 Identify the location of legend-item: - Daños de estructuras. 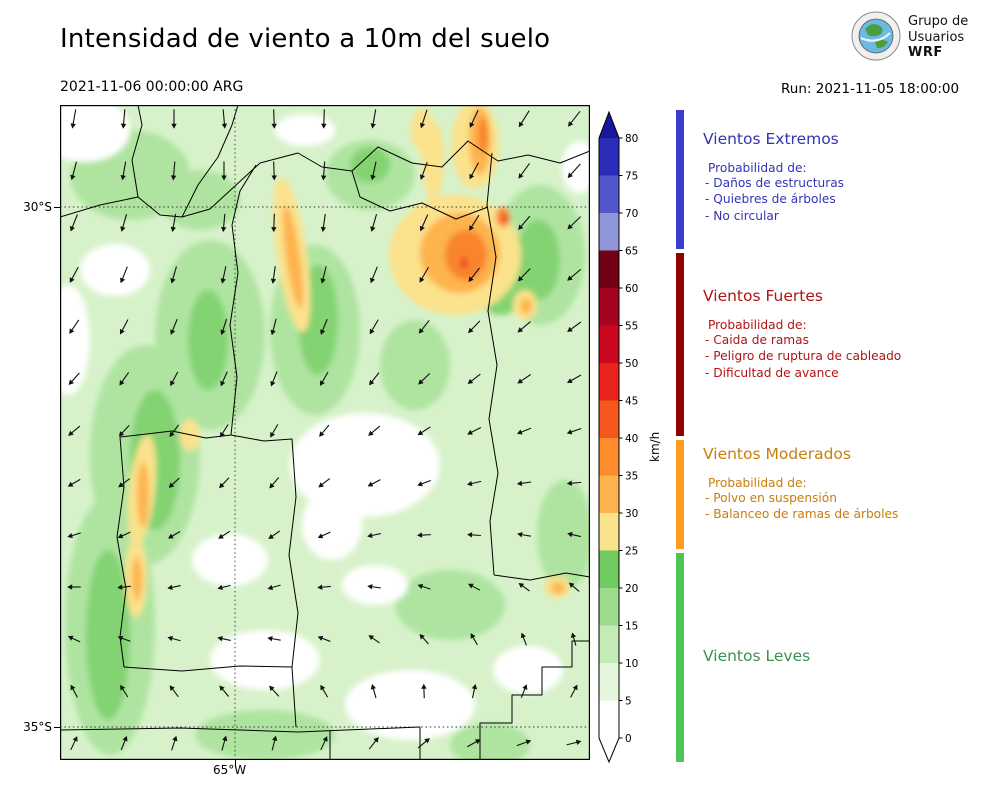
(775, 183).